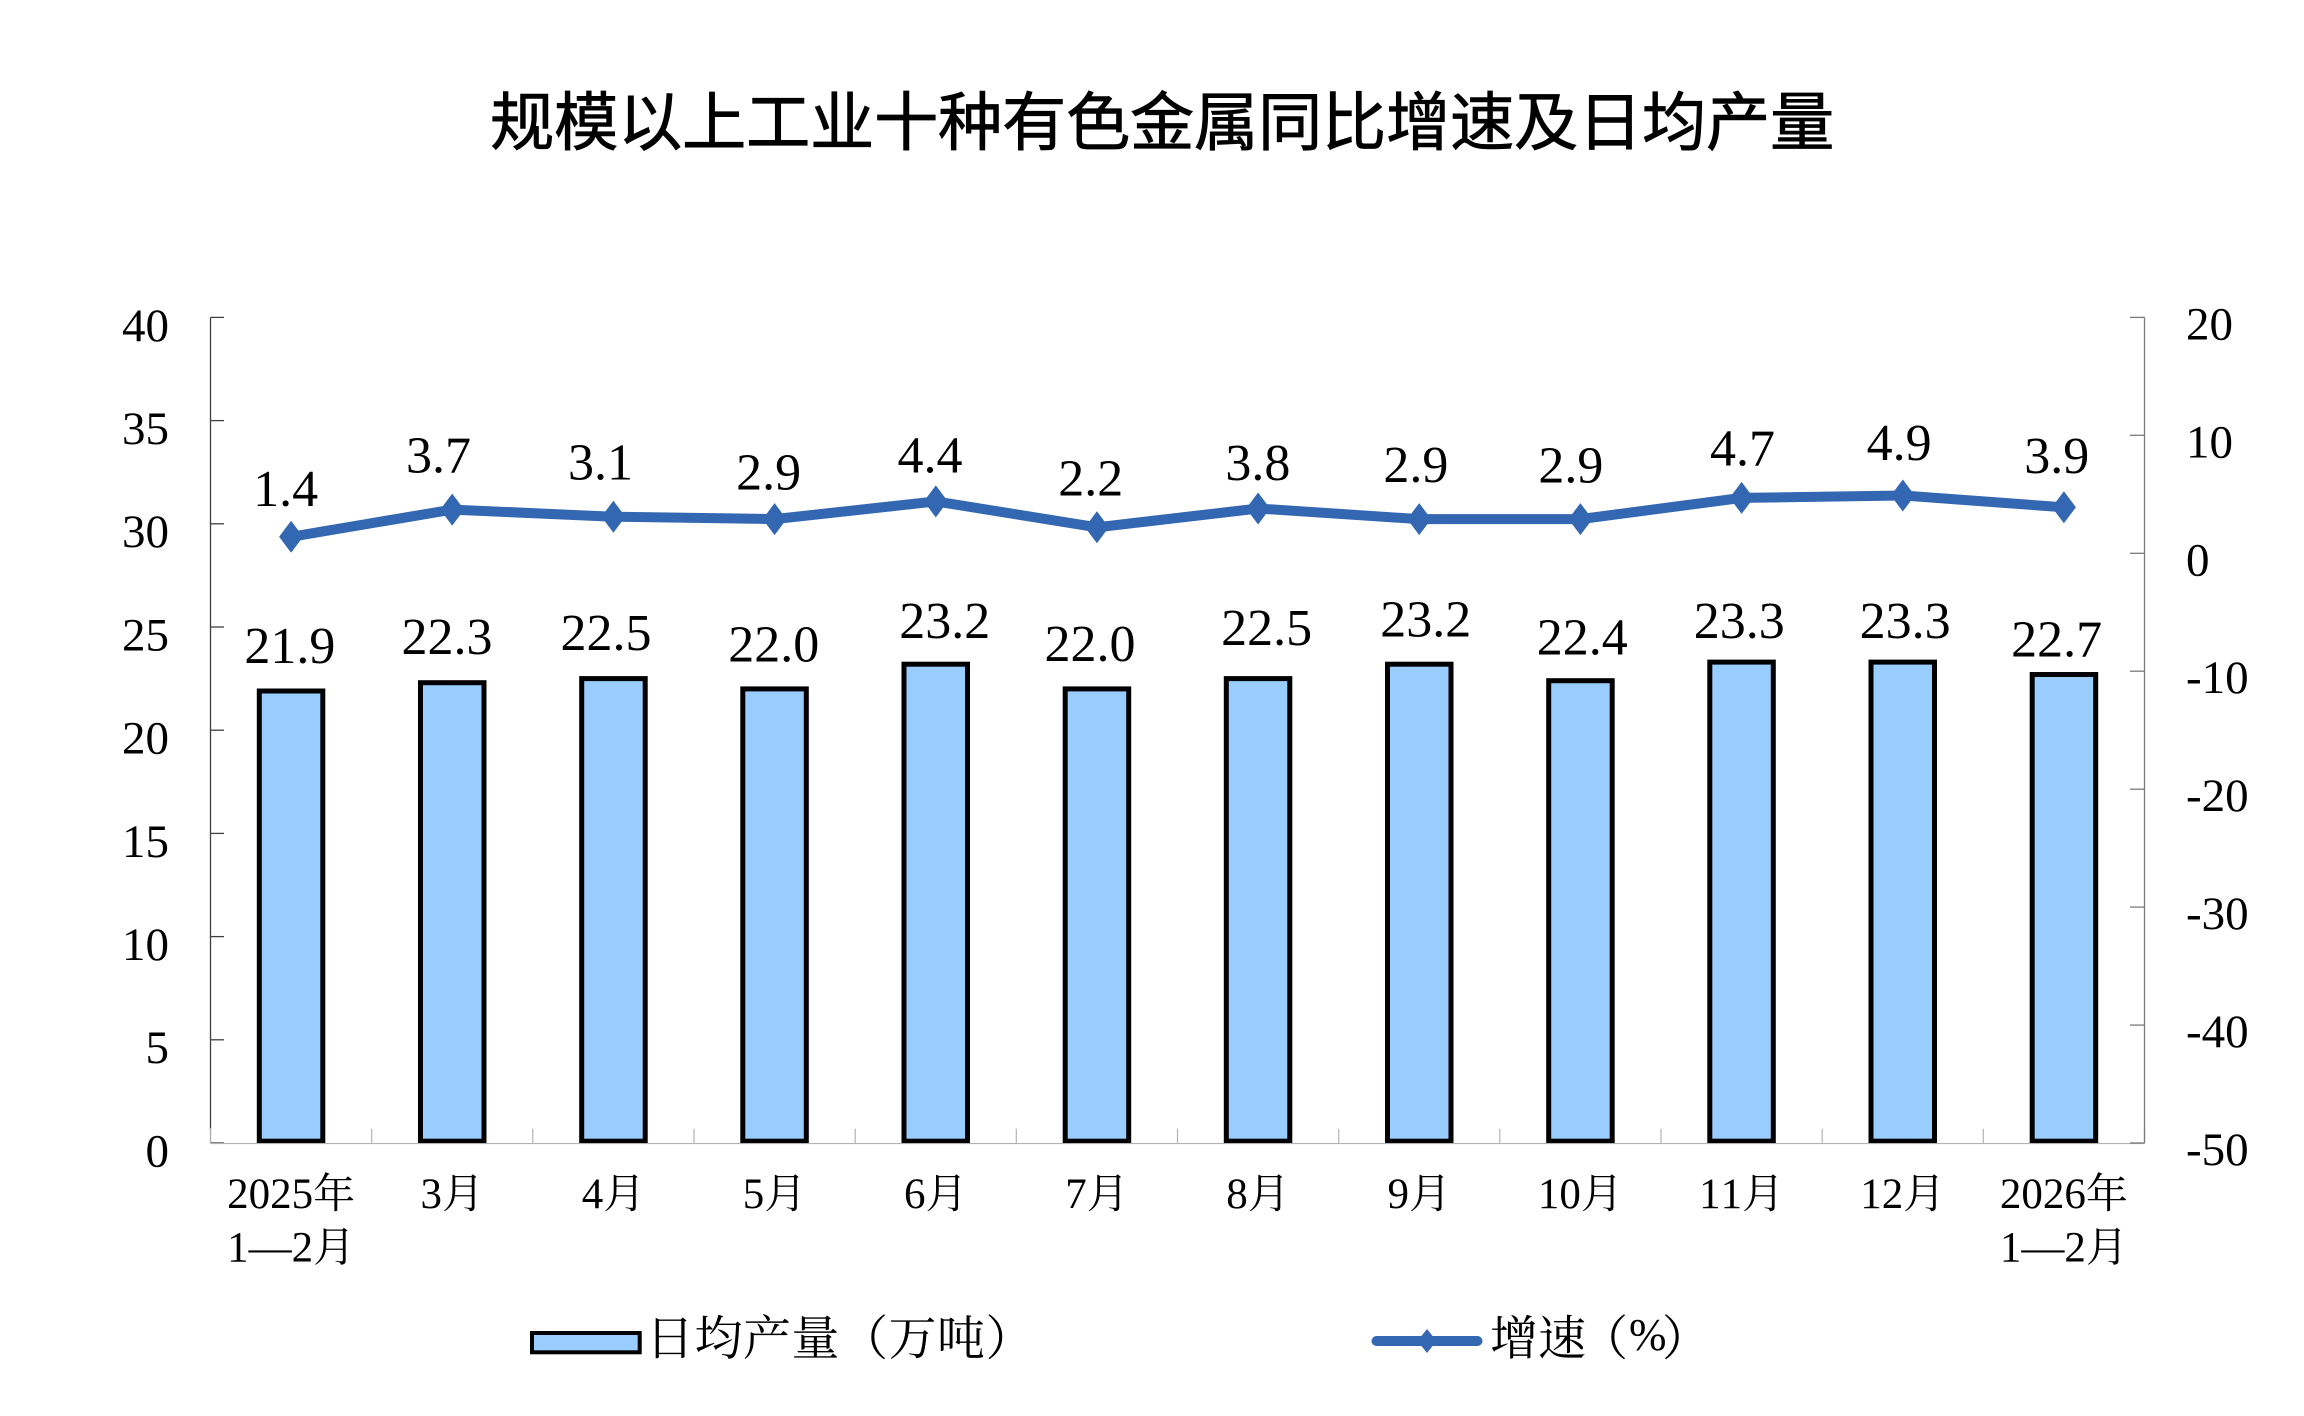  Describe the element at coordinates (2056, 456) in the screenshot. I see `svg-text: 3.9` at that location.